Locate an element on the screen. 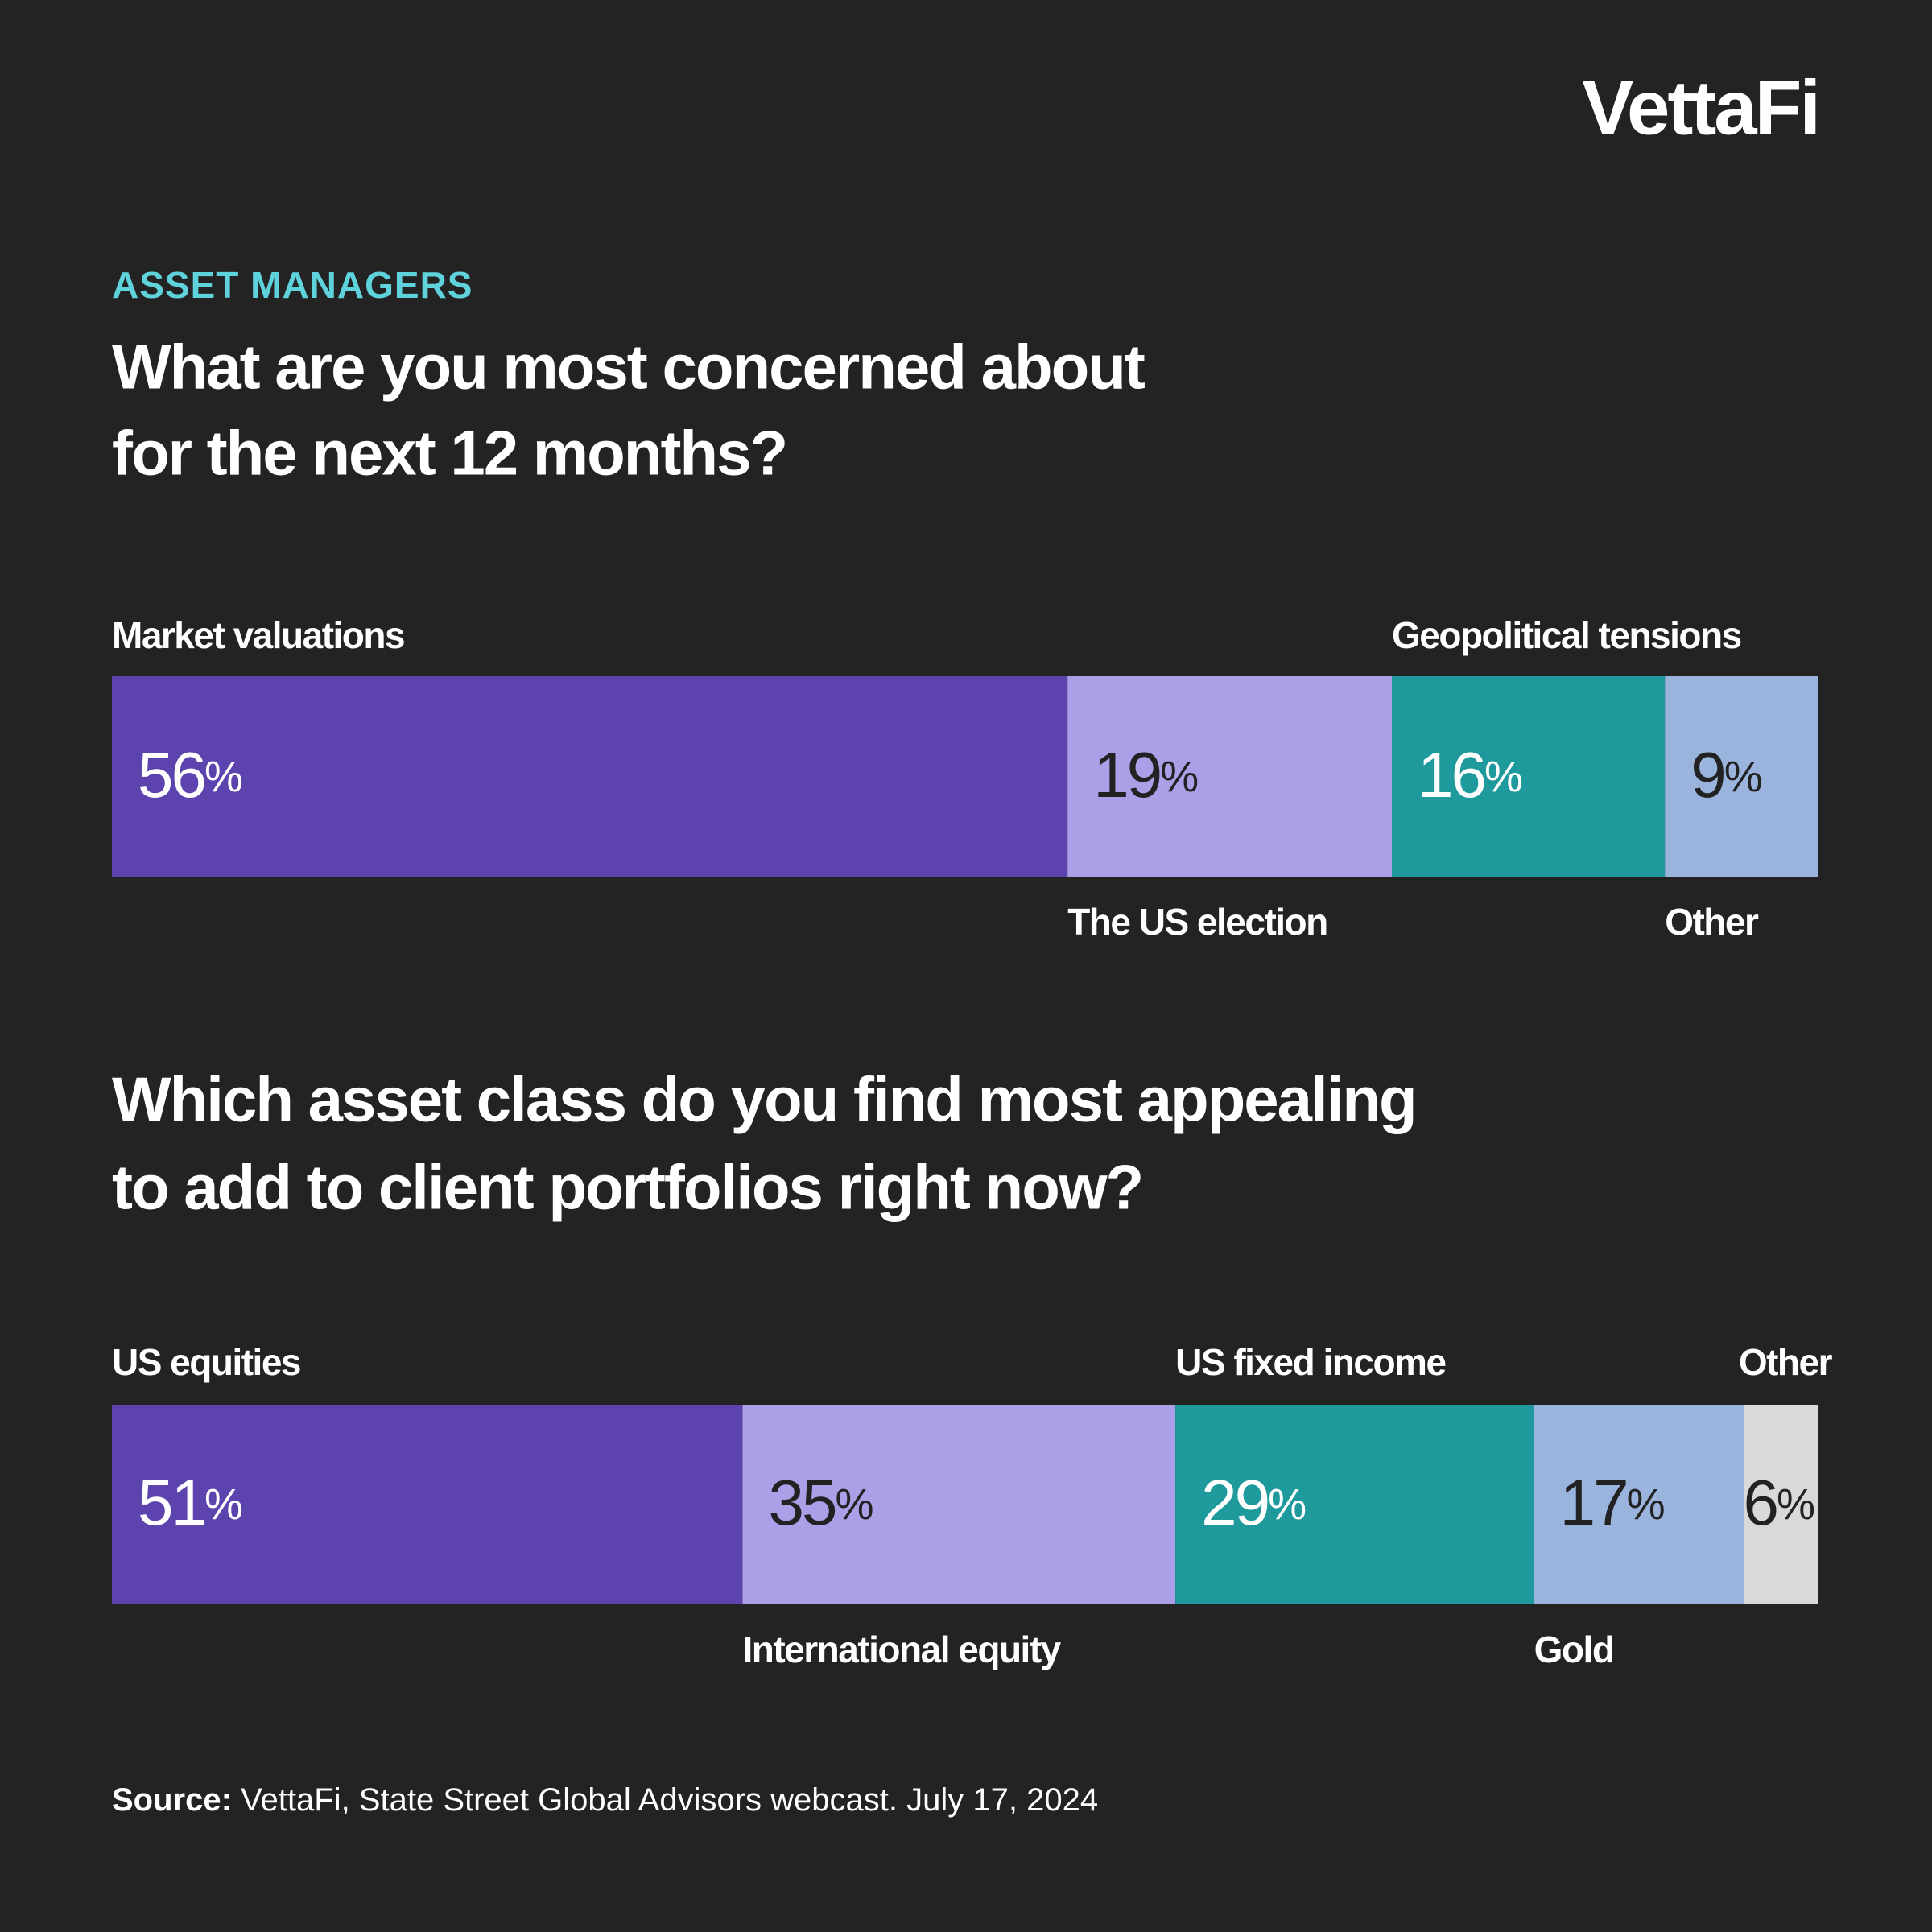  value-label-part: 17 is located at coordinates (1593, 1502).